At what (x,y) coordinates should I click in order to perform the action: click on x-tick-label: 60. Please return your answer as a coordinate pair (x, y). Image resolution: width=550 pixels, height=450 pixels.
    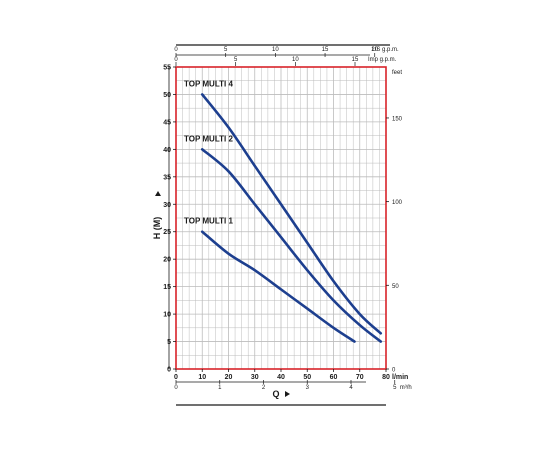
    Looking at the image, I should click on (334, 377).